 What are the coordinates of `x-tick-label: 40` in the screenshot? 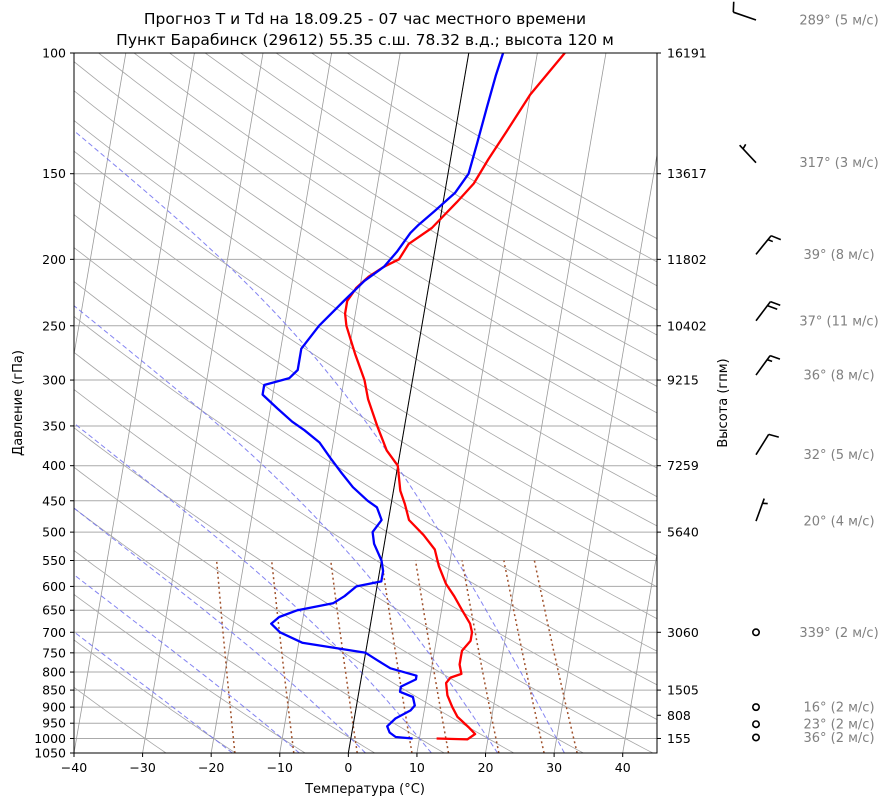 It's located at (623, 767).